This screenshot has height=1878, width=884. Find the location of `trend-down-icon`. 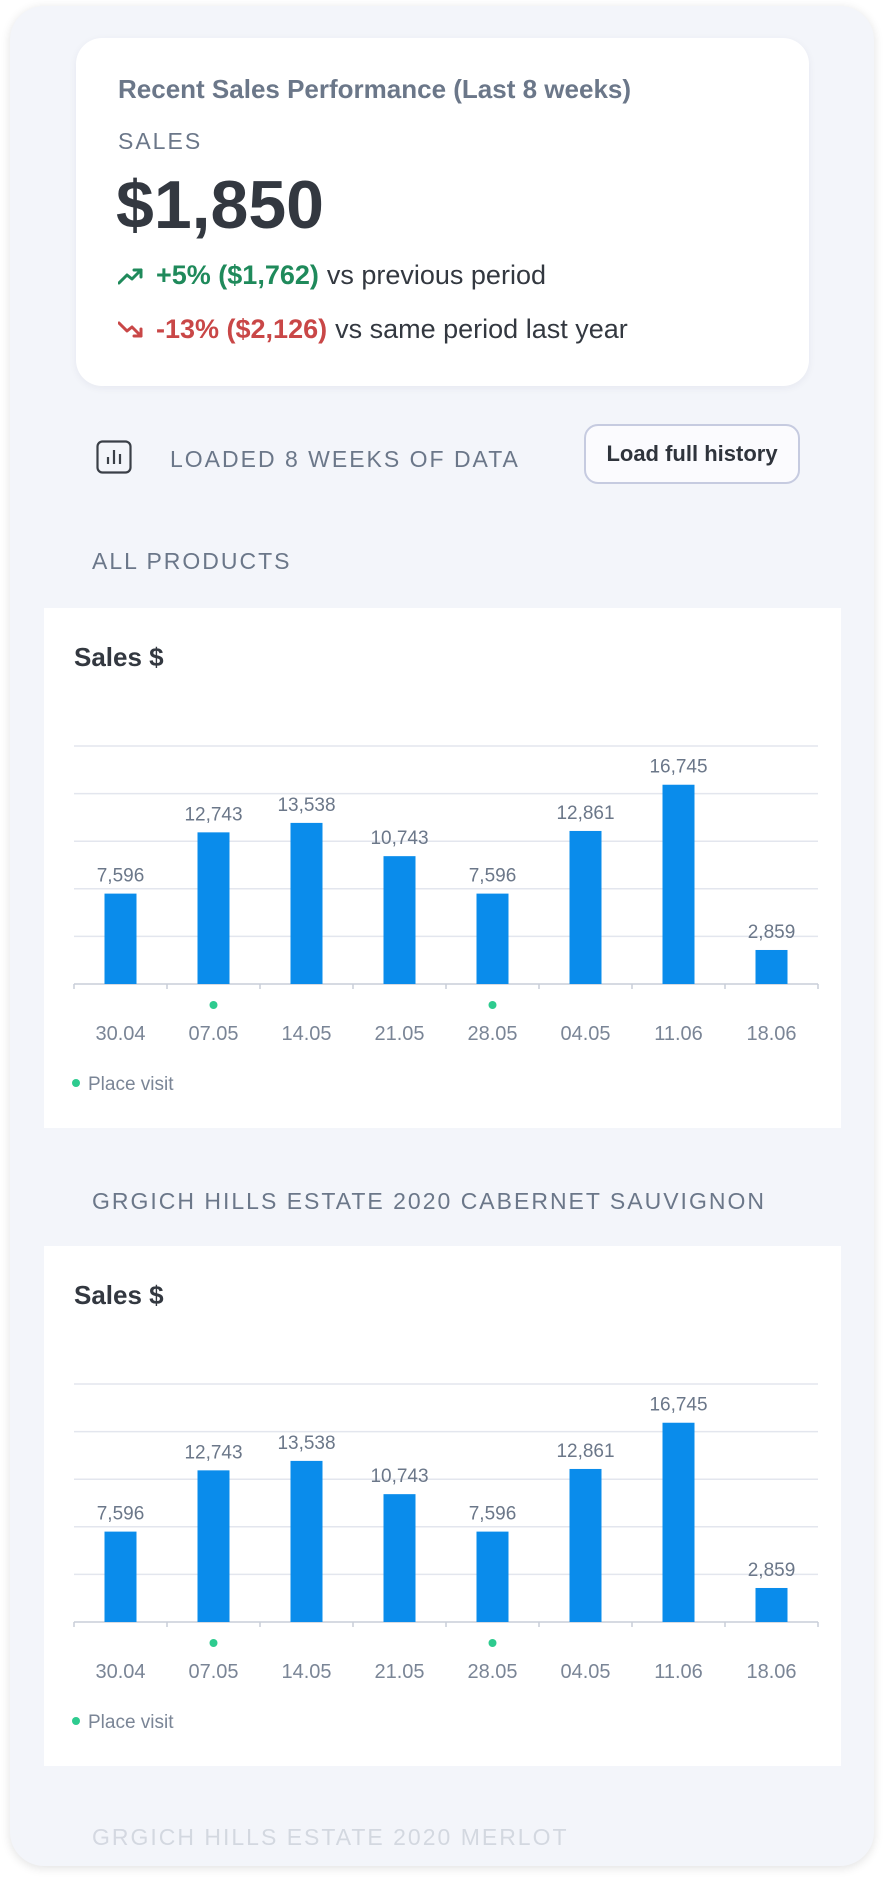

trend-down-icon is located at coordinates (130, 329).